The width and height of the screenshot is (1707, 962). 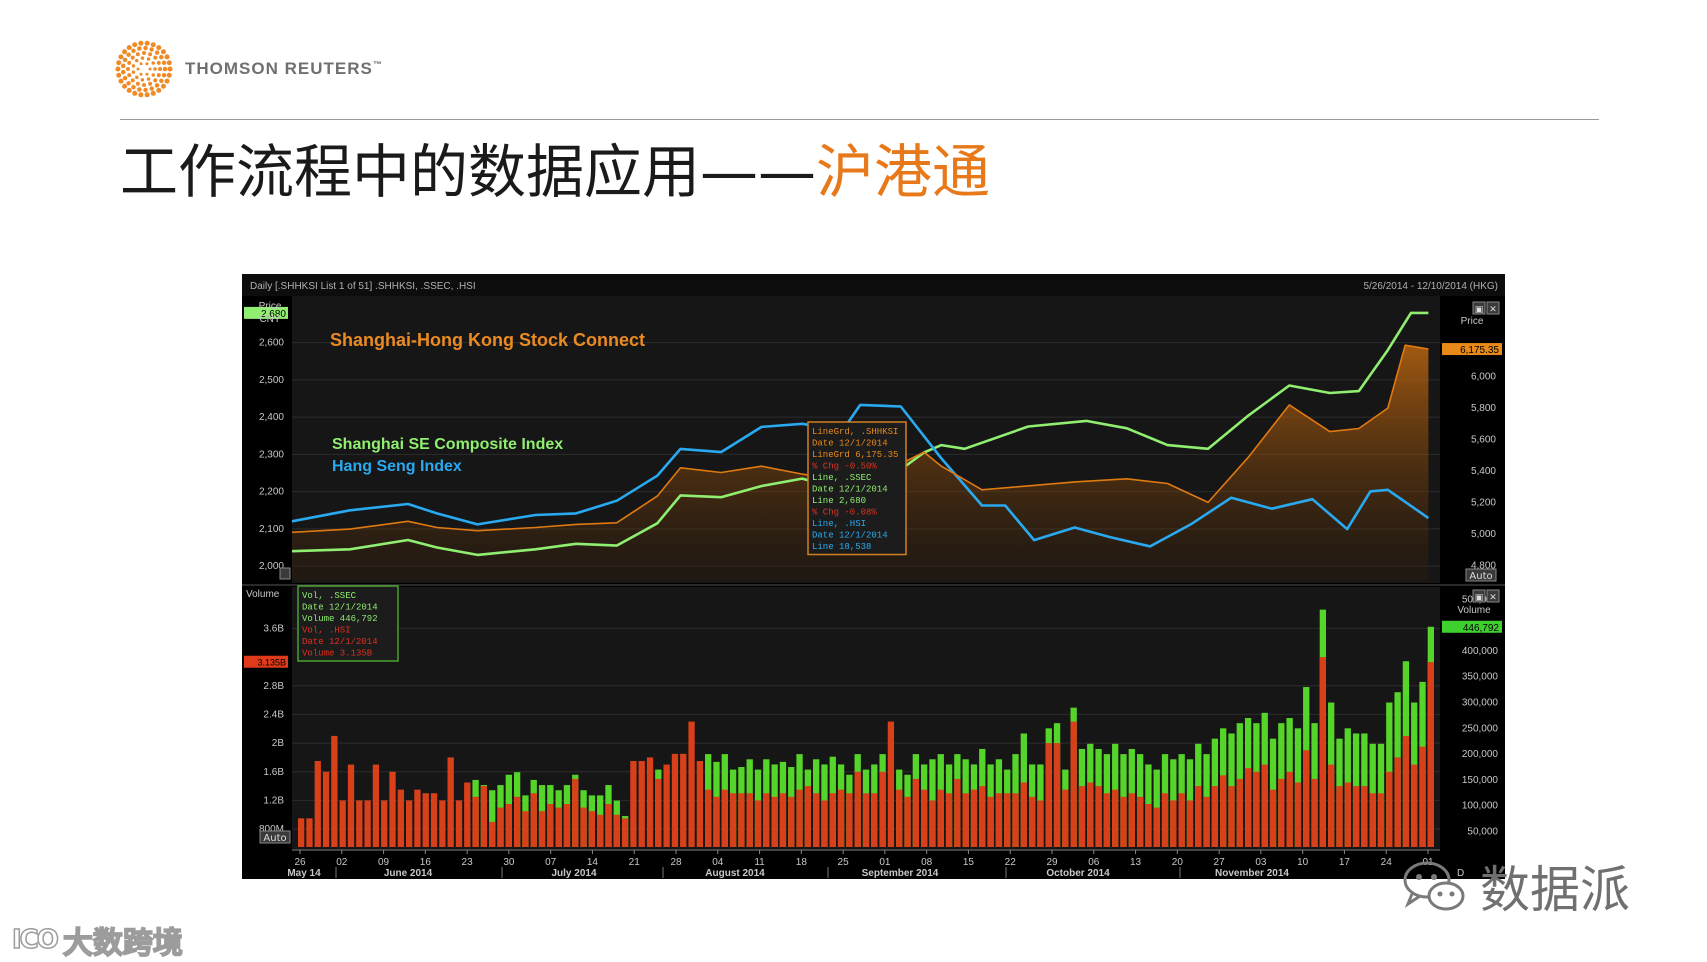 I want to click on slide-title-accent: 沪港通, so click(x=903, y=172).